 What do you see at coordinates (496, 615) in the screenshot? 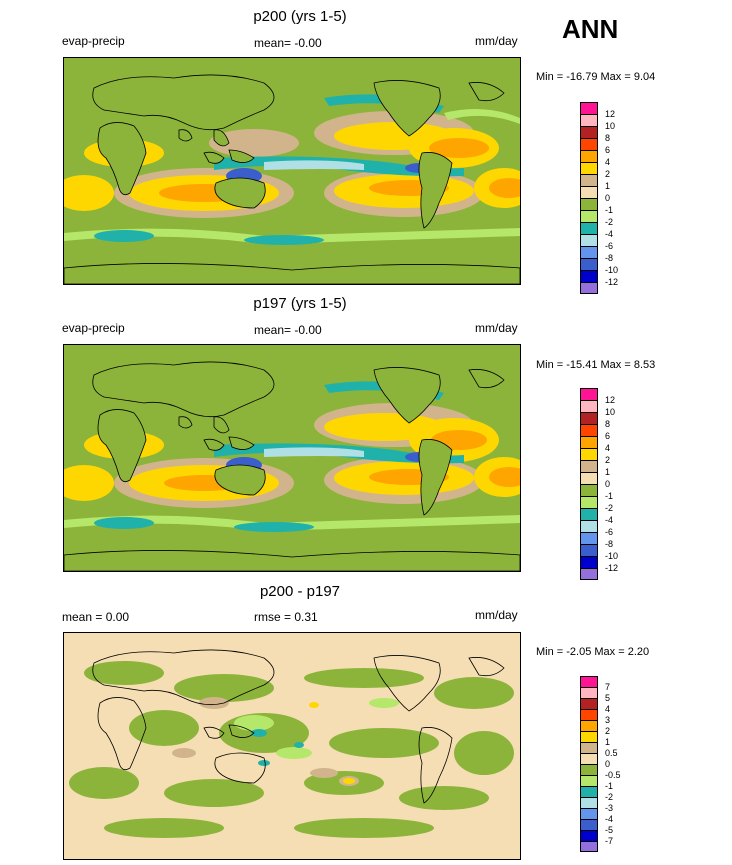
I see `panel-3-units-label: mm/day` at bounding box center [496, 615].